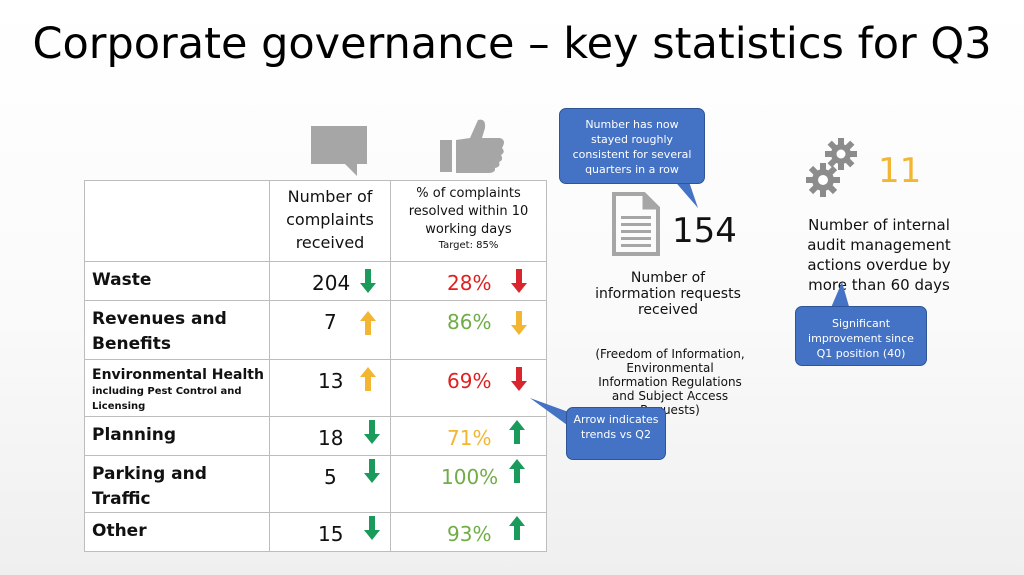 The image size is (1024, 575). I want to click on pct-cell: 86%, so click(468, 330).